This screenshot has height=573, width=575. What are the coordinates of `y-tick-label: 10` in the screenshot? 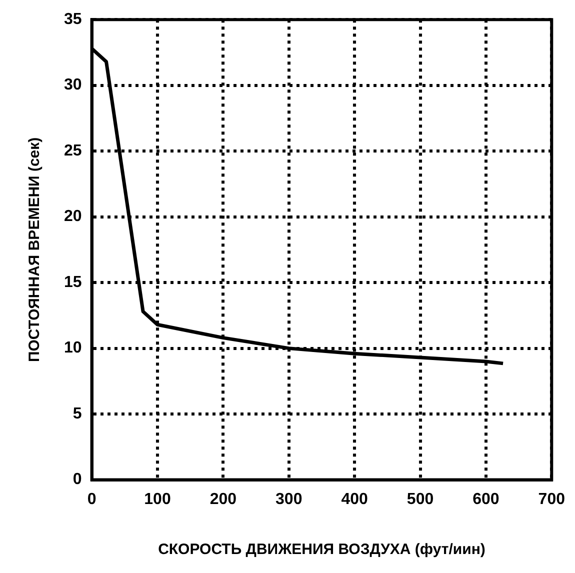 It's located at (73, 348).